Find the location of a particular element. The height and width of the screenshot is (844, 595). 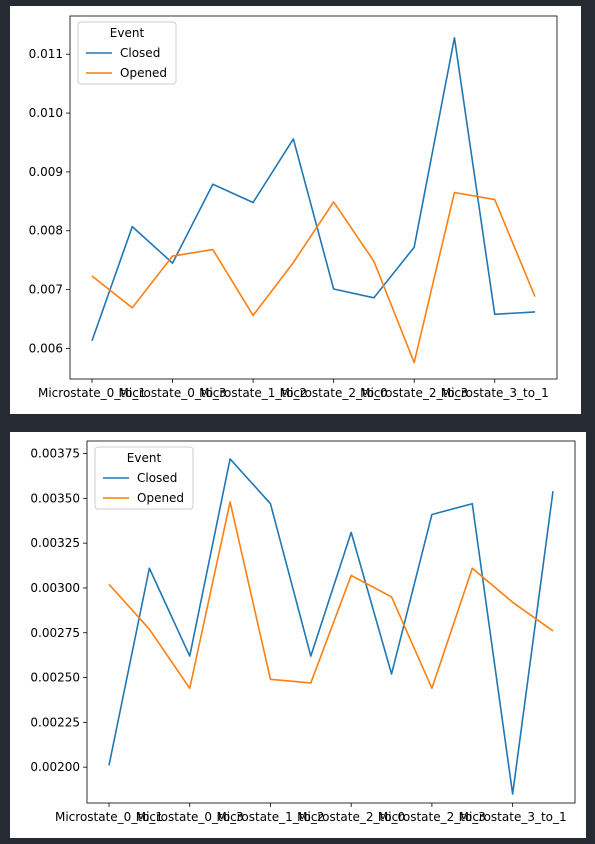

chart-1-xtick-label-5: Microstate_3_to_1 is located at coordinates (495, 393).